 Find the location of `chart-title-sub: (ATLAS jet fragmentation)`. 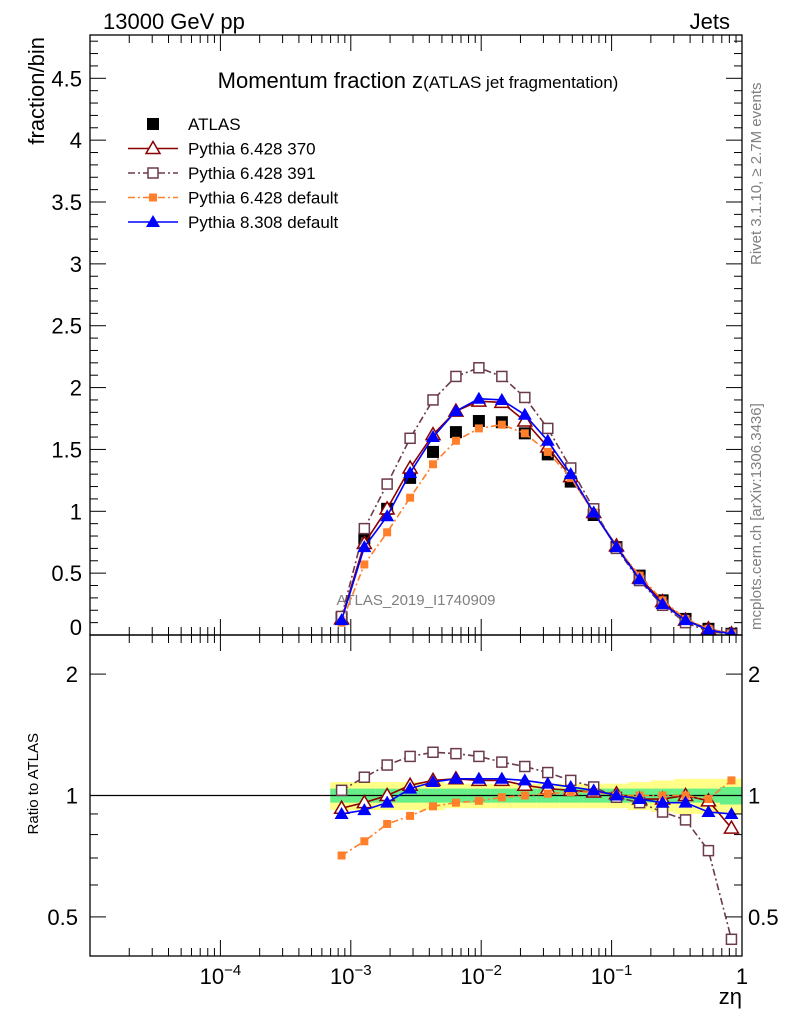

chart-title-sub: (ATLAS jet fragmentation) is located at coordinates (520, 82).